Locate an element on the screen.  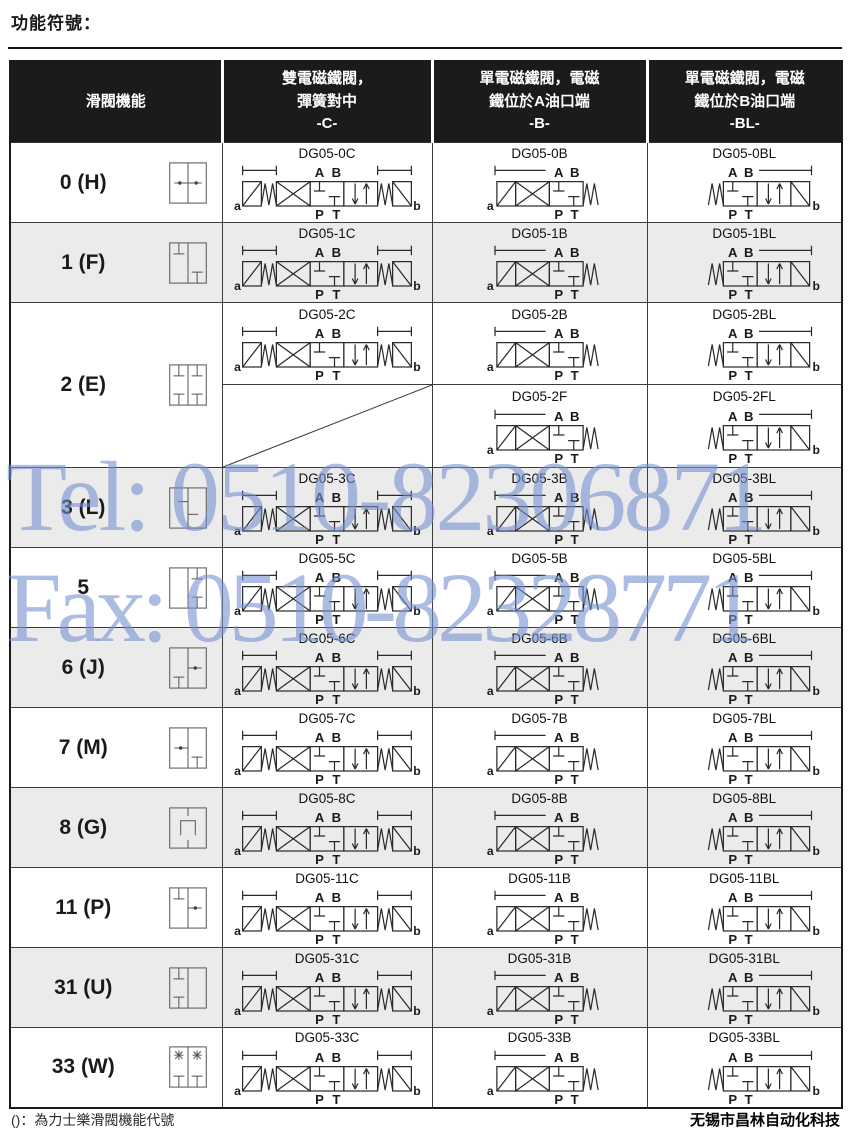
function-label: 11 (P) is located at coordinates (83, 907).